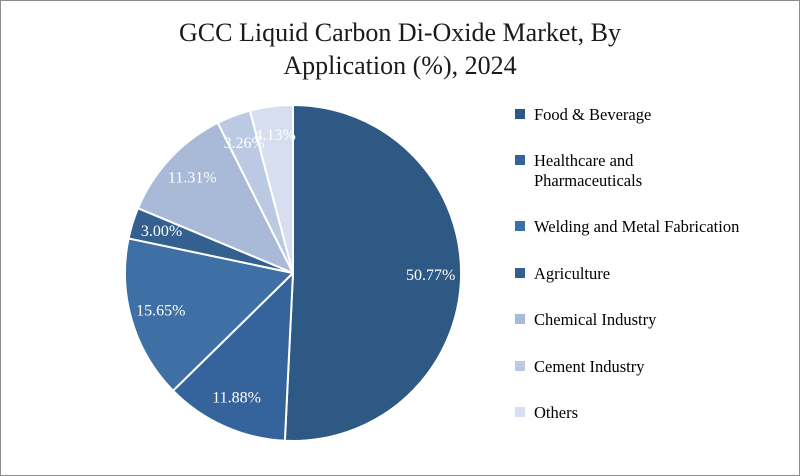  I want to click on legend-label-food-beverage: Food & Beverage, so click(593, 114).